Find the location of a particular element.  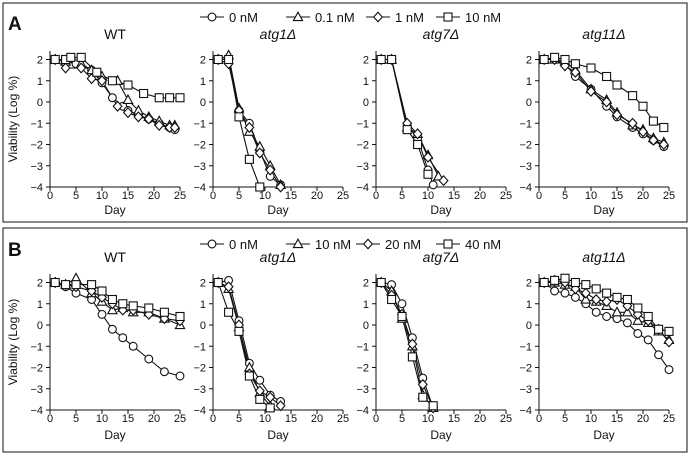

series-line-20-nm is located at coordinates (249, 344).